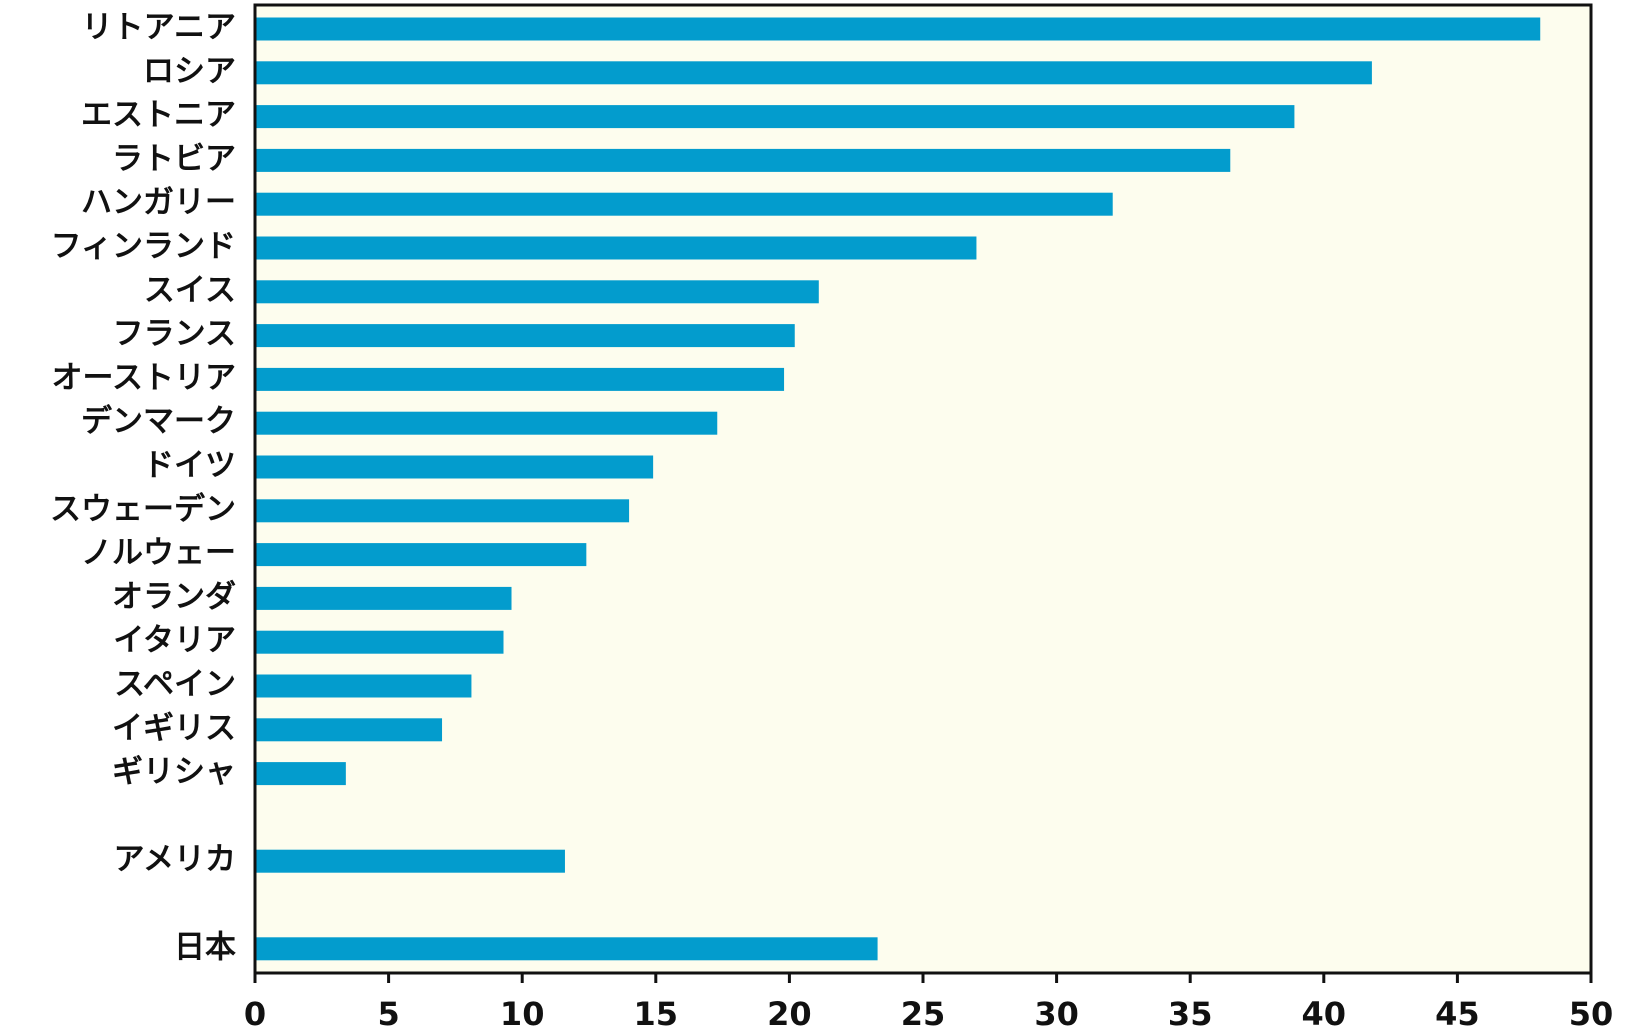 The width and height of the screenshot is (1631, 1036). Describe the element at coordinates (923, 1014) in the screenshot. I see `x-tick-label: 25` at that location.